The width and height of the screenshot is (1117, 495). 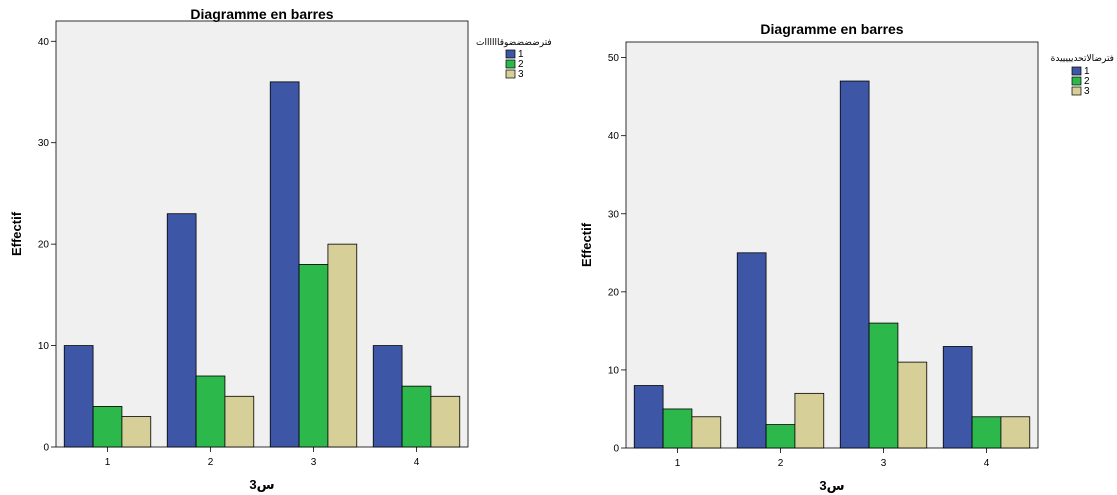 I want to click on legend: فترضضضضوقاااااات 123, so click(x=514, y=58).